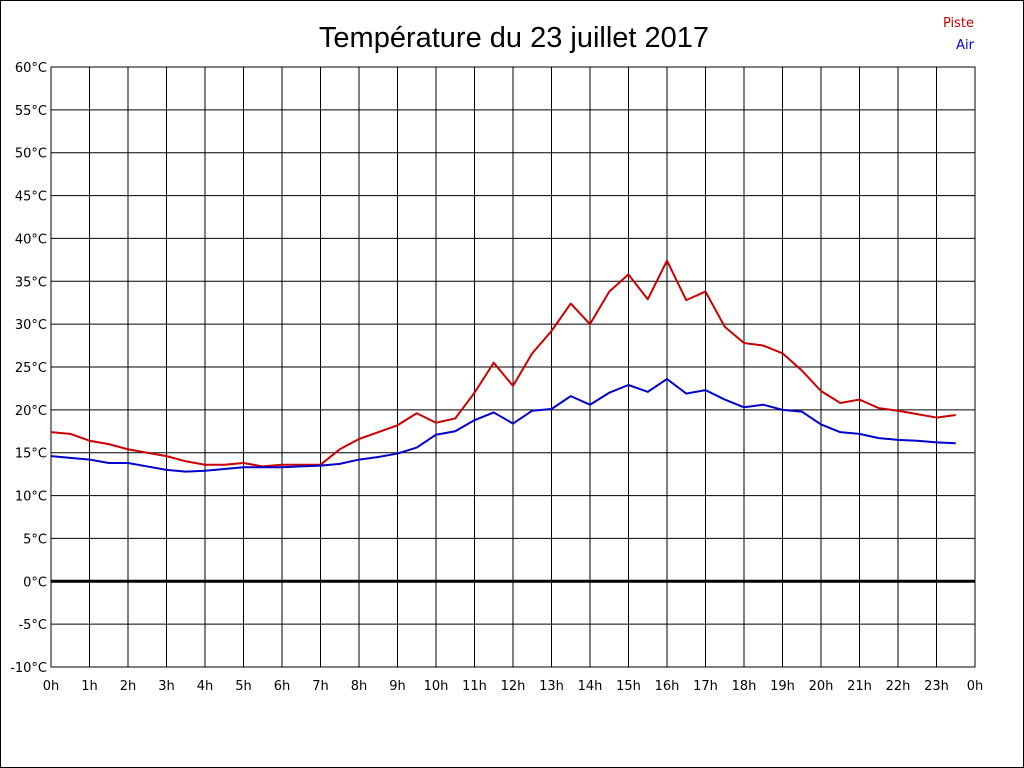 The width and height of the screenshot is (1024, 768). What do you see at coordinates (31, 454) in the screenshot?
I see `y-tick-label: 15°C` at bounding box center [31, 454].